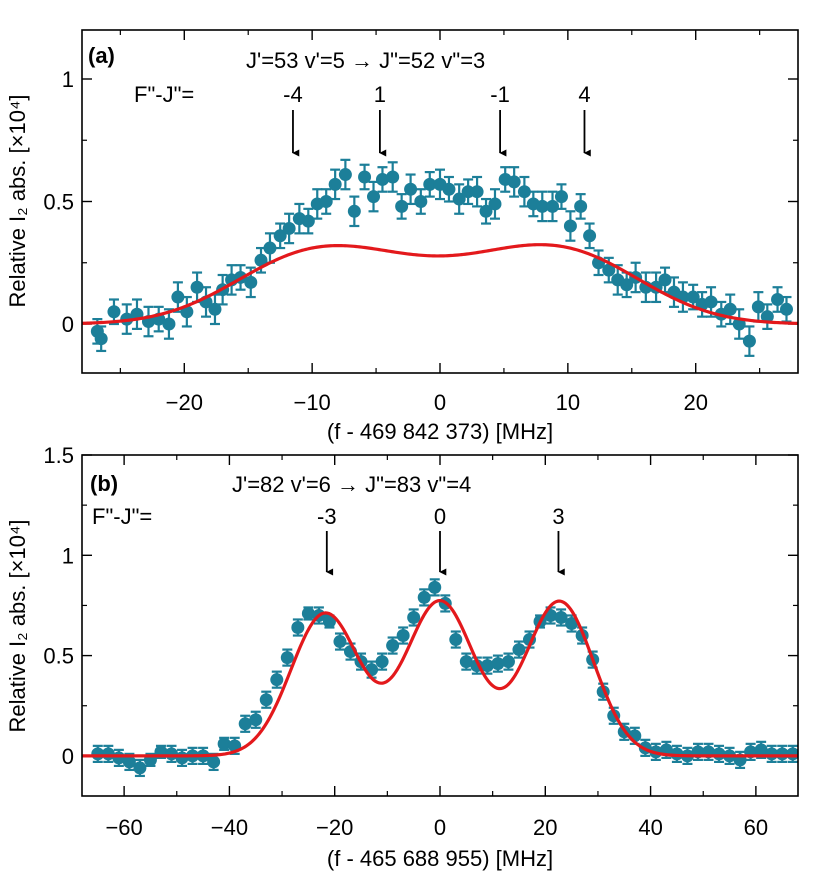 This screenshot has width=830, height=872. Describe the element at coordinates (229, 827) in the screenshot. I see `x-tick-label: −40` at that location.